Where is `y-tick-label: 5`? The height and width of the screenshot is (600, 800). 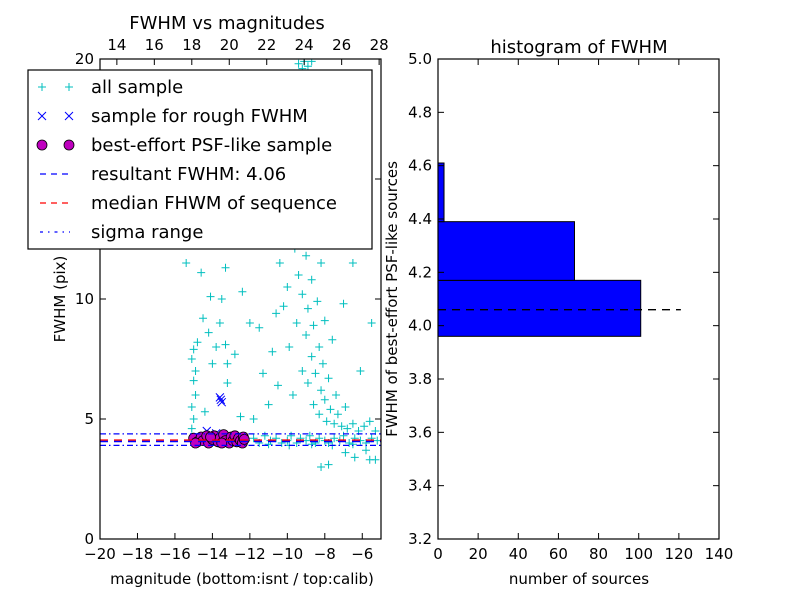
y-tick-label: 5 is located at coordinates (89, 419).